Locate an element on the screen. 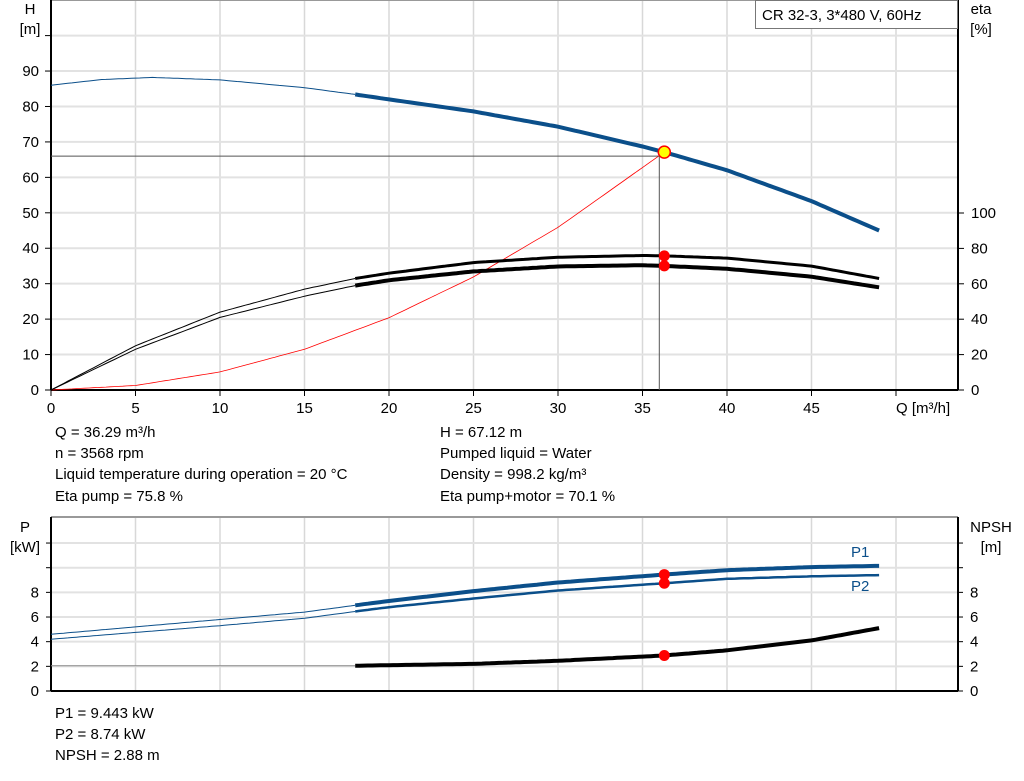 This screenshot has height=781, width=1024. y2-tick-label: 60 is located at coordinates (979, 284).